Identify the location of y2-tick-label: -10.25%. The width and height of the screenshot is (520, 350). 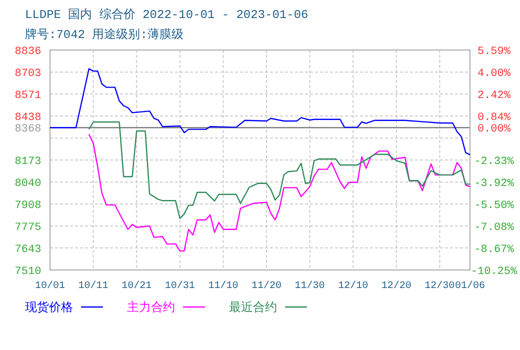
(494, 272).